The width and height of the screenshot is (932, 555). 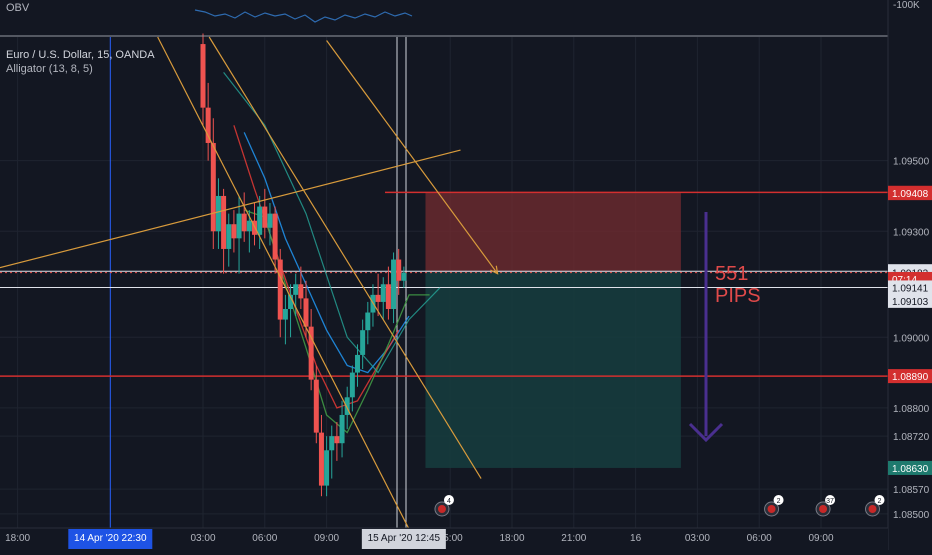 I want to click on stop-loss-zone, so click(x=553, y=232).